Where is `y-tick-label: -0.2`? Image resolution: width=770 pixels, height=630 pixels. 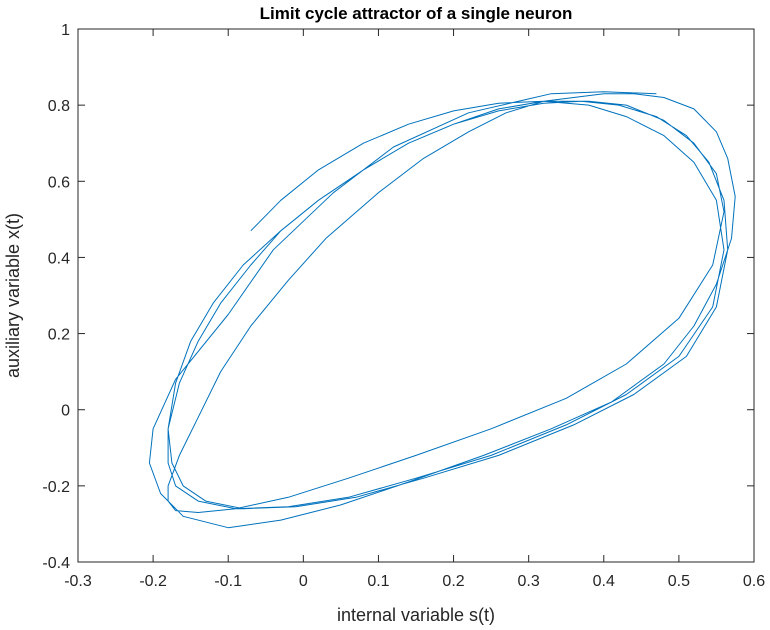 y-tick-label: -0.2 is located at coordinates (56, 487).